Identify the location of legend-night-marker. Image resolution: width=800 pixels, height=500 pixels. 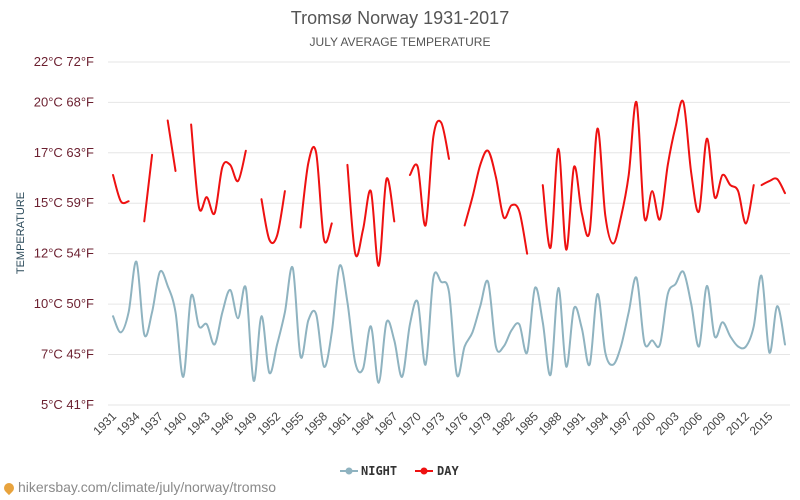
(349, 471).